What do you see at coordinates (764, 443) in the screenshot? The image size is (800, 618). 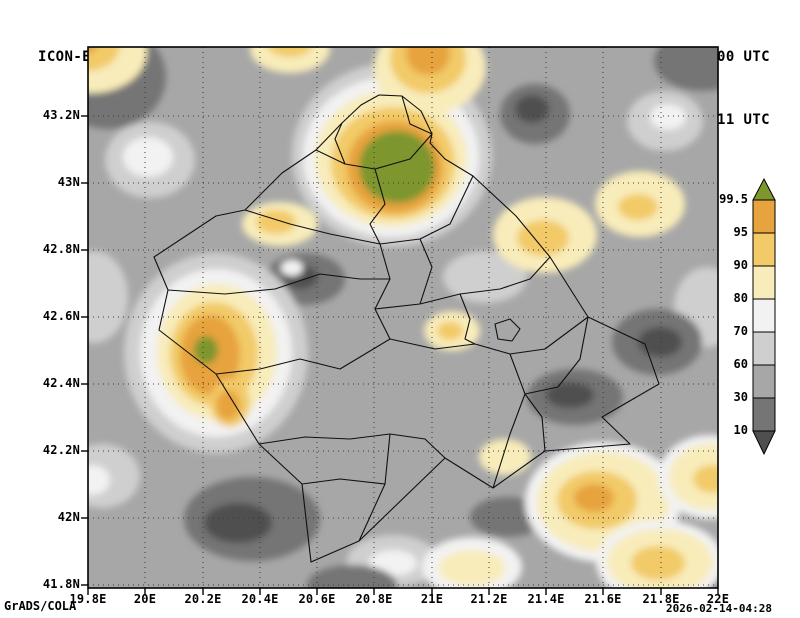 I see `colorbar-arrow-down` at bounding box center [764, 443].